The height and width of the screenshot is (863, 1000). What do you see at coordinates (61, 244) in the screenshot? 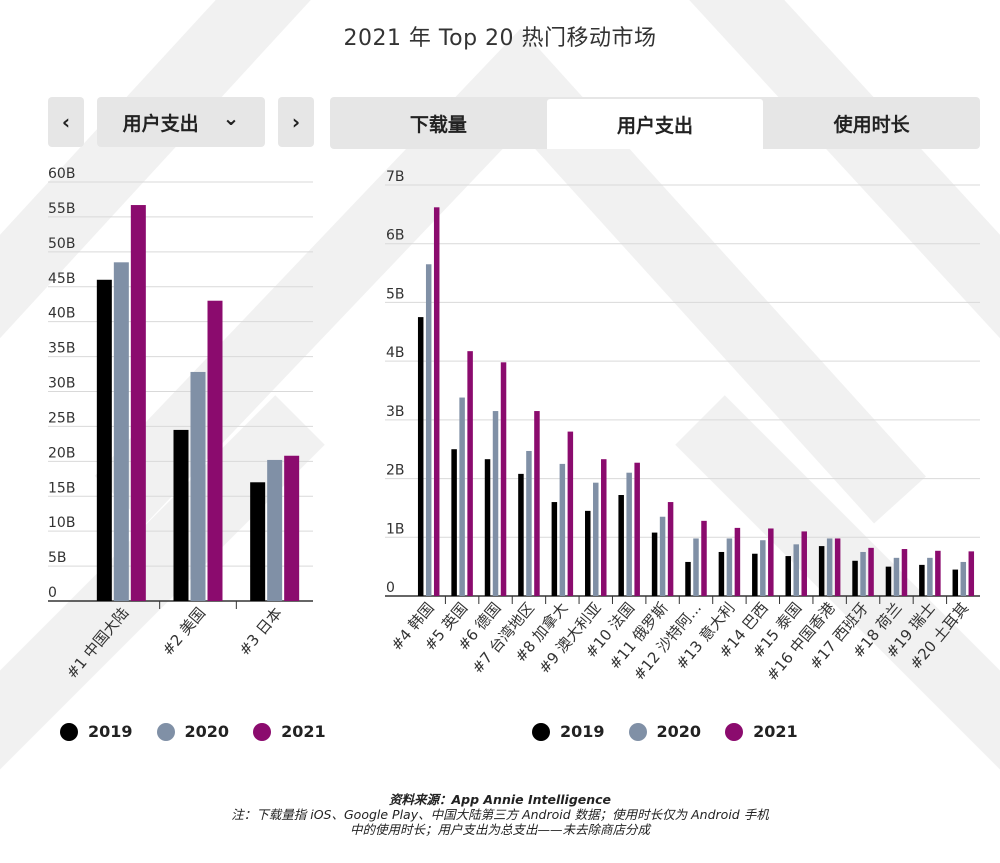
I see `y-tick-label: 50B` at bounding box center [61, 244].